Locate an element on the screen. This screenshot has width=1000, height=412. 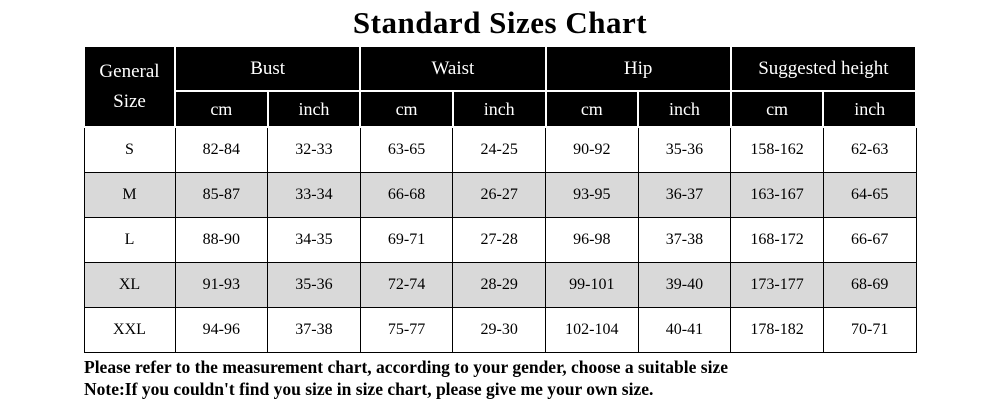
cell-value: 29-30 is located at coordinates (499, 329).